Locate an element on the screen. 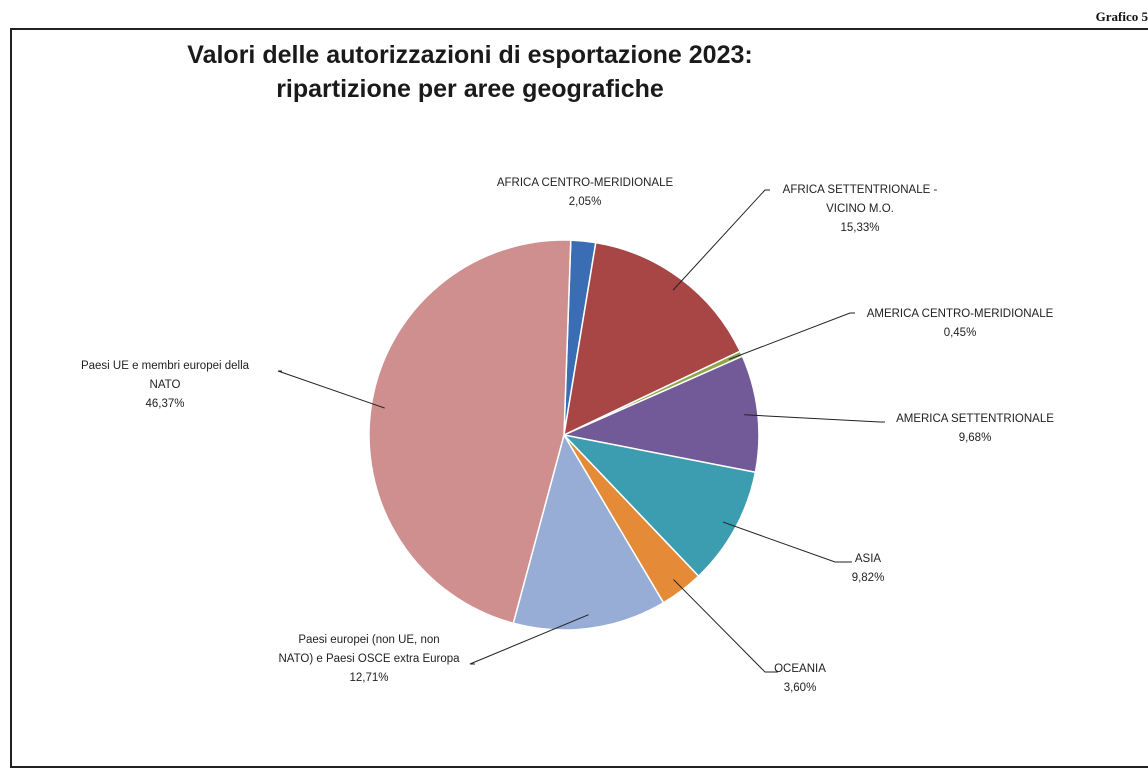 The width and height of the screenshot is (1148, 768). chart-title-line-2: ripartizione per aree geografiche is located at coordinates (470, 89).